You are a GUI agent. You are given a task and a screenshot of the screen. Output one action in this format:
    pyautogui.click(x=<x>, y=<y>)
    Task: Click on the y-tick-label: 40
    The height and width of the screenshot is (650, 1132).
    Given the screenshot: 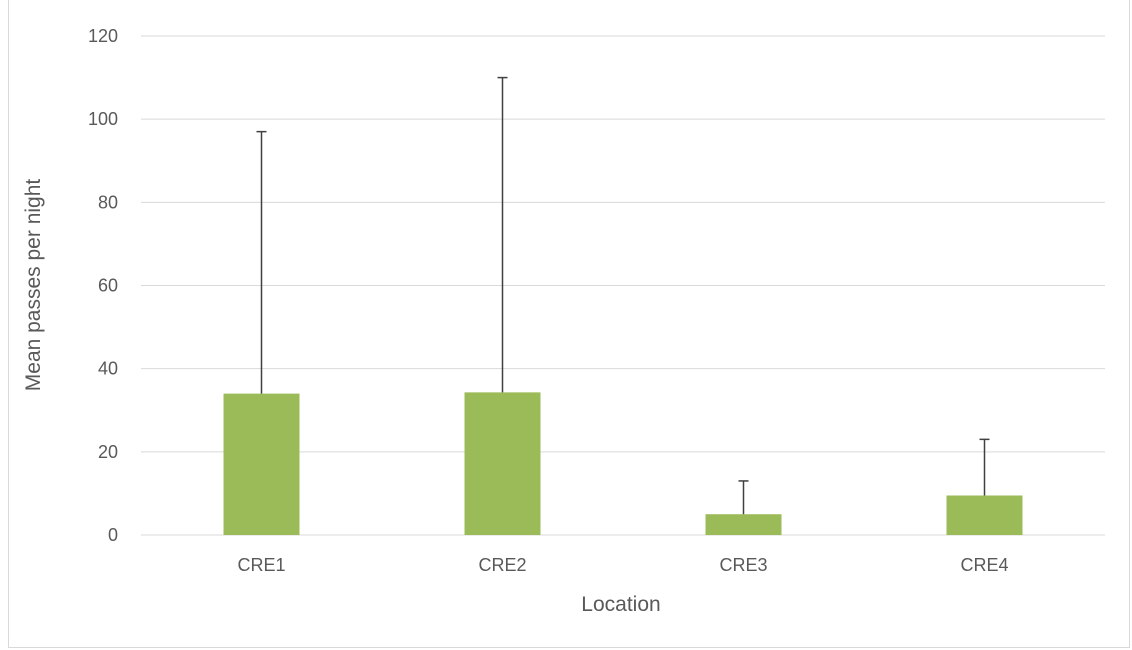 What is the action you would take?
    pyautogui.click(x=108, y=369)
    